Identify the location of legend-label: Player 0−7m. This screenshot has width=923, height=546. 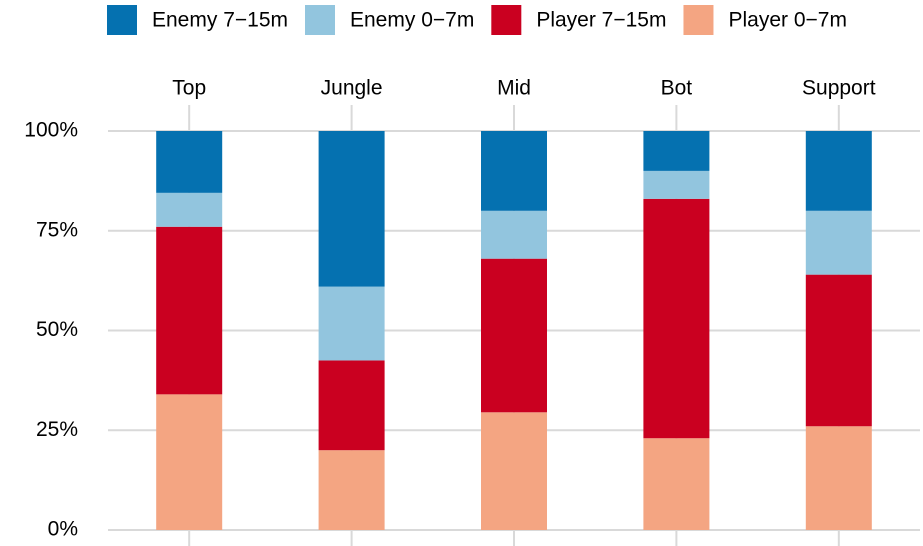
(787, 20).